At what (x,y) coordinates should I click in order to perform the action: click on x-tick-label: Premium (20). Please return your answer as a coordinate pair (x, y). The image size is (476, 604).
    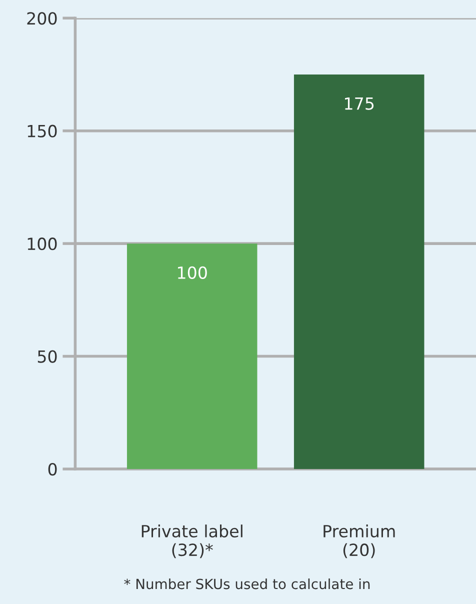
    Looking at the image, I should click on (359, 541).